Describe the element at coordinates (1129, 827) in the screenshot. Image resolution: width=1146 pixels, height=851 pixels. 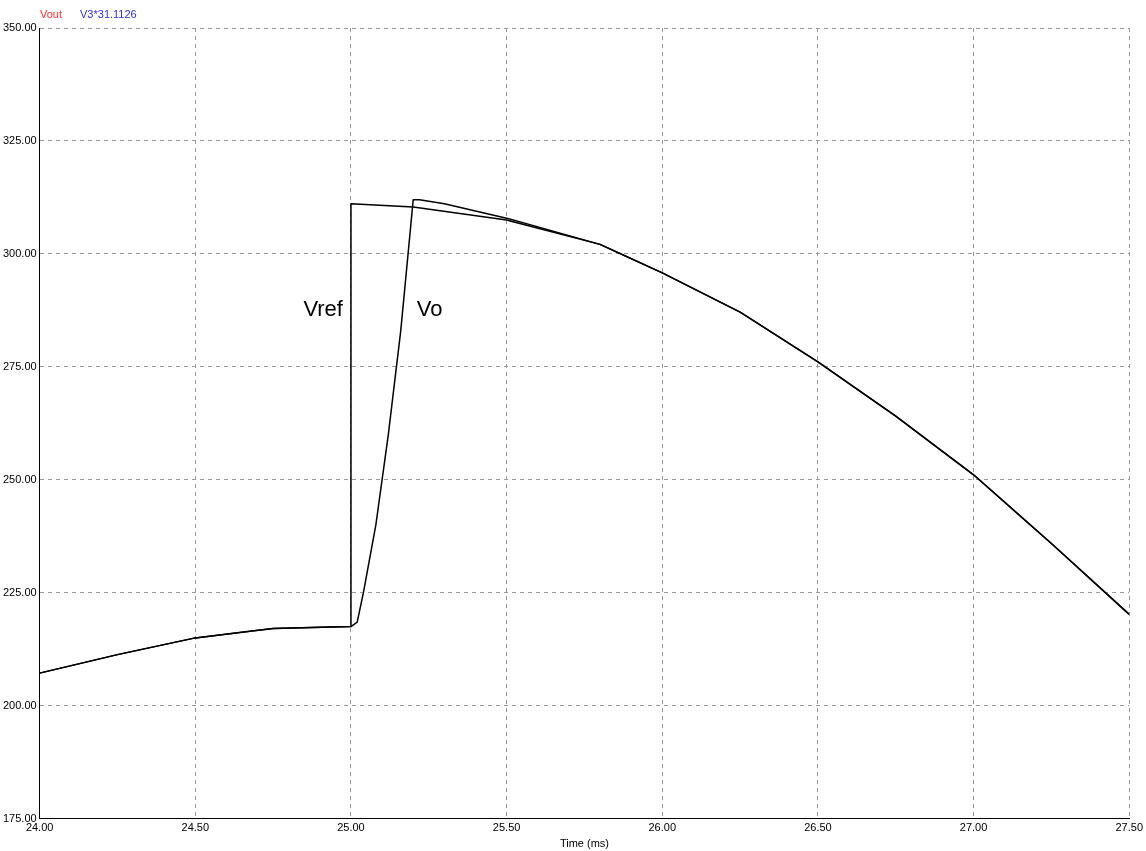
I see `x-tick-label: 27.50` at that location.